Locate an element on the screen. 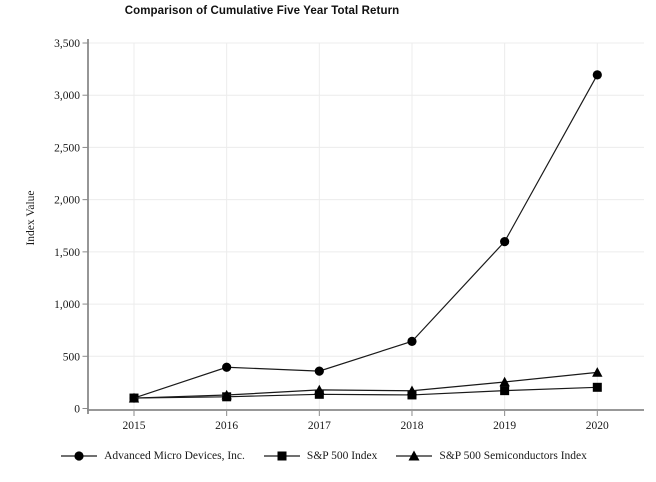 Image resolution: width=656 pixels, height=482 pixels. x-tick-label: 2020 is located at coordinates (597, 426).